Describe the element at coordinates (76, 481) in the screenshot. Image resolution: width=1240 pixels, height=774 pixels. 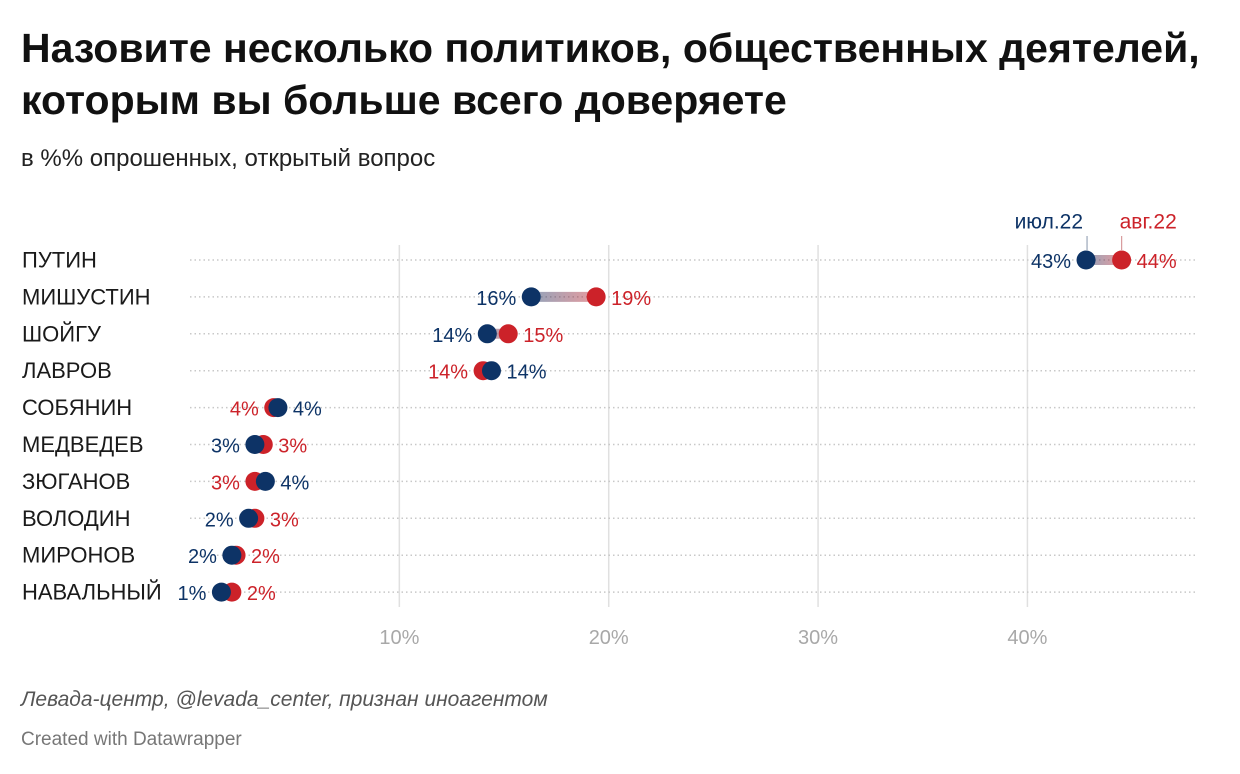
I see `category-label: ЗЮГАНОВ` at that location.